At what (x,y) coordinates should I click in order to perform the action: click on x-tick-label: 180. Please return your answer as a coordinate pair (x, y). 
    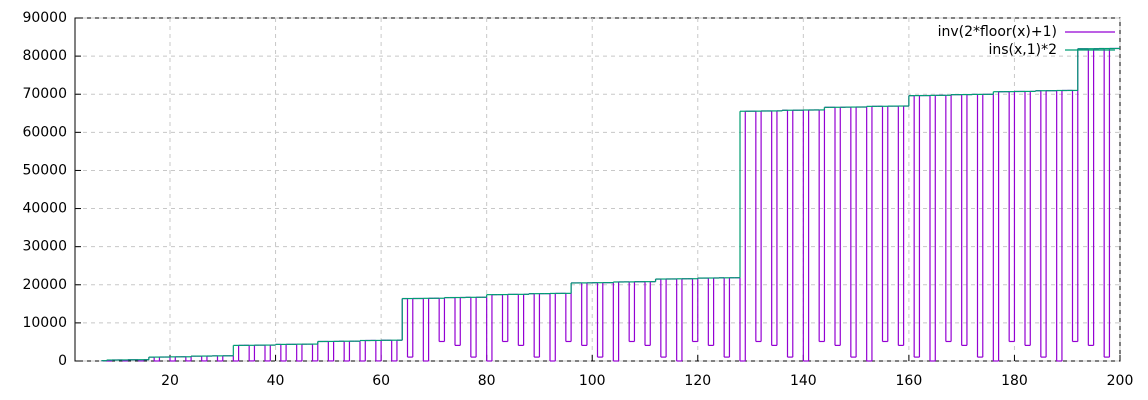
    Looking at the image, I should click on (1014, 381).